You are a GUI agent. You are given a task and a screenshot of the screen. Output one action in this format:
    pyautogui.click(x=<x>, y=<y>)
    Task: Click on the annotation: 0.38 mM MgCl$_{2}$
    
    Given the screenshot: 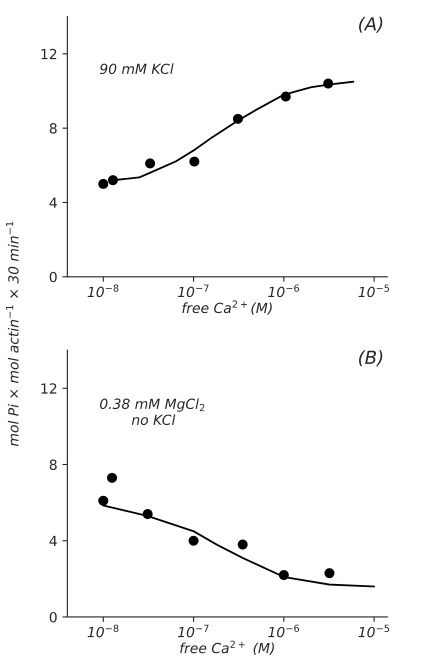 What is the action you would take?
    pyautogui.click(x=152, y=405)
    